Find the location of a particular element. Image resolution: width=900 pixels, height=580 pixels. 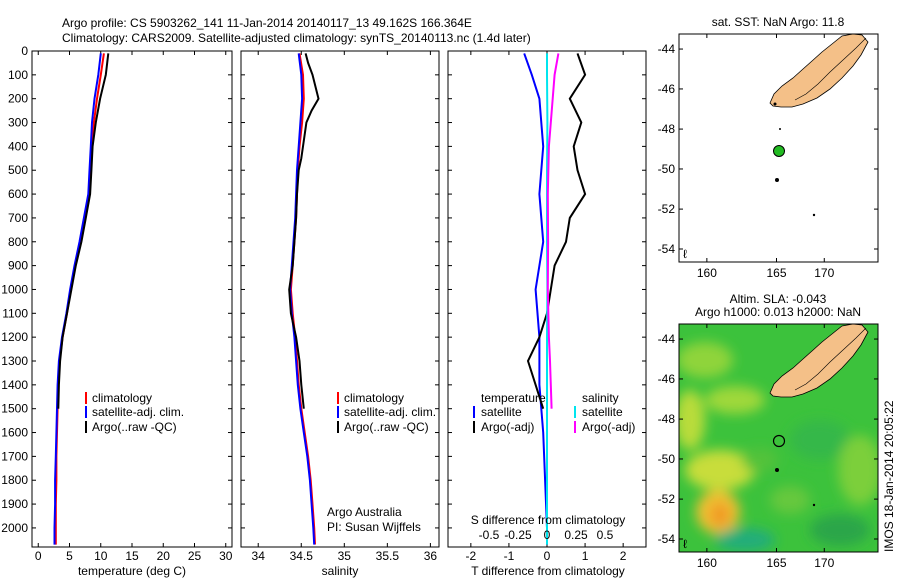

sst-map-title: sat. SST: NaN Argo: 11.8 is located at coordinates (778, 22).